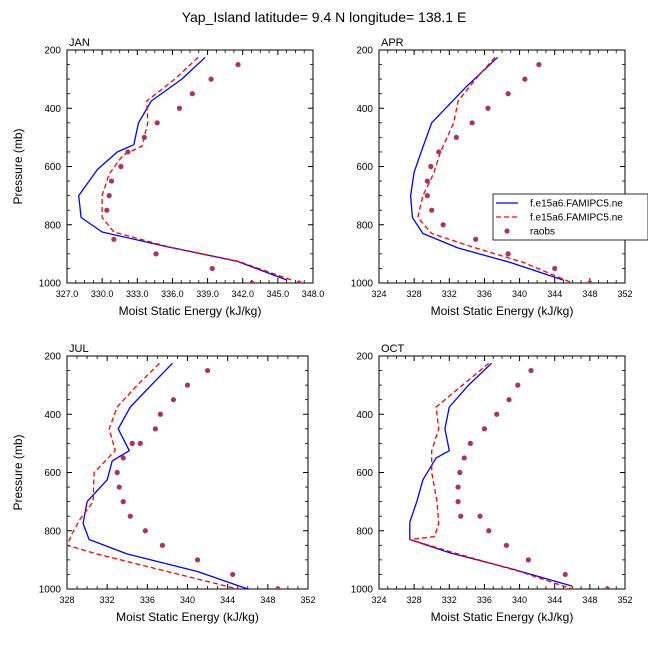 The image size is (648, 648). What do you see at coordinates (102, 294) in the screenshot?
I see `x-tick-label: 330.0` at bounding box center [102, 294].